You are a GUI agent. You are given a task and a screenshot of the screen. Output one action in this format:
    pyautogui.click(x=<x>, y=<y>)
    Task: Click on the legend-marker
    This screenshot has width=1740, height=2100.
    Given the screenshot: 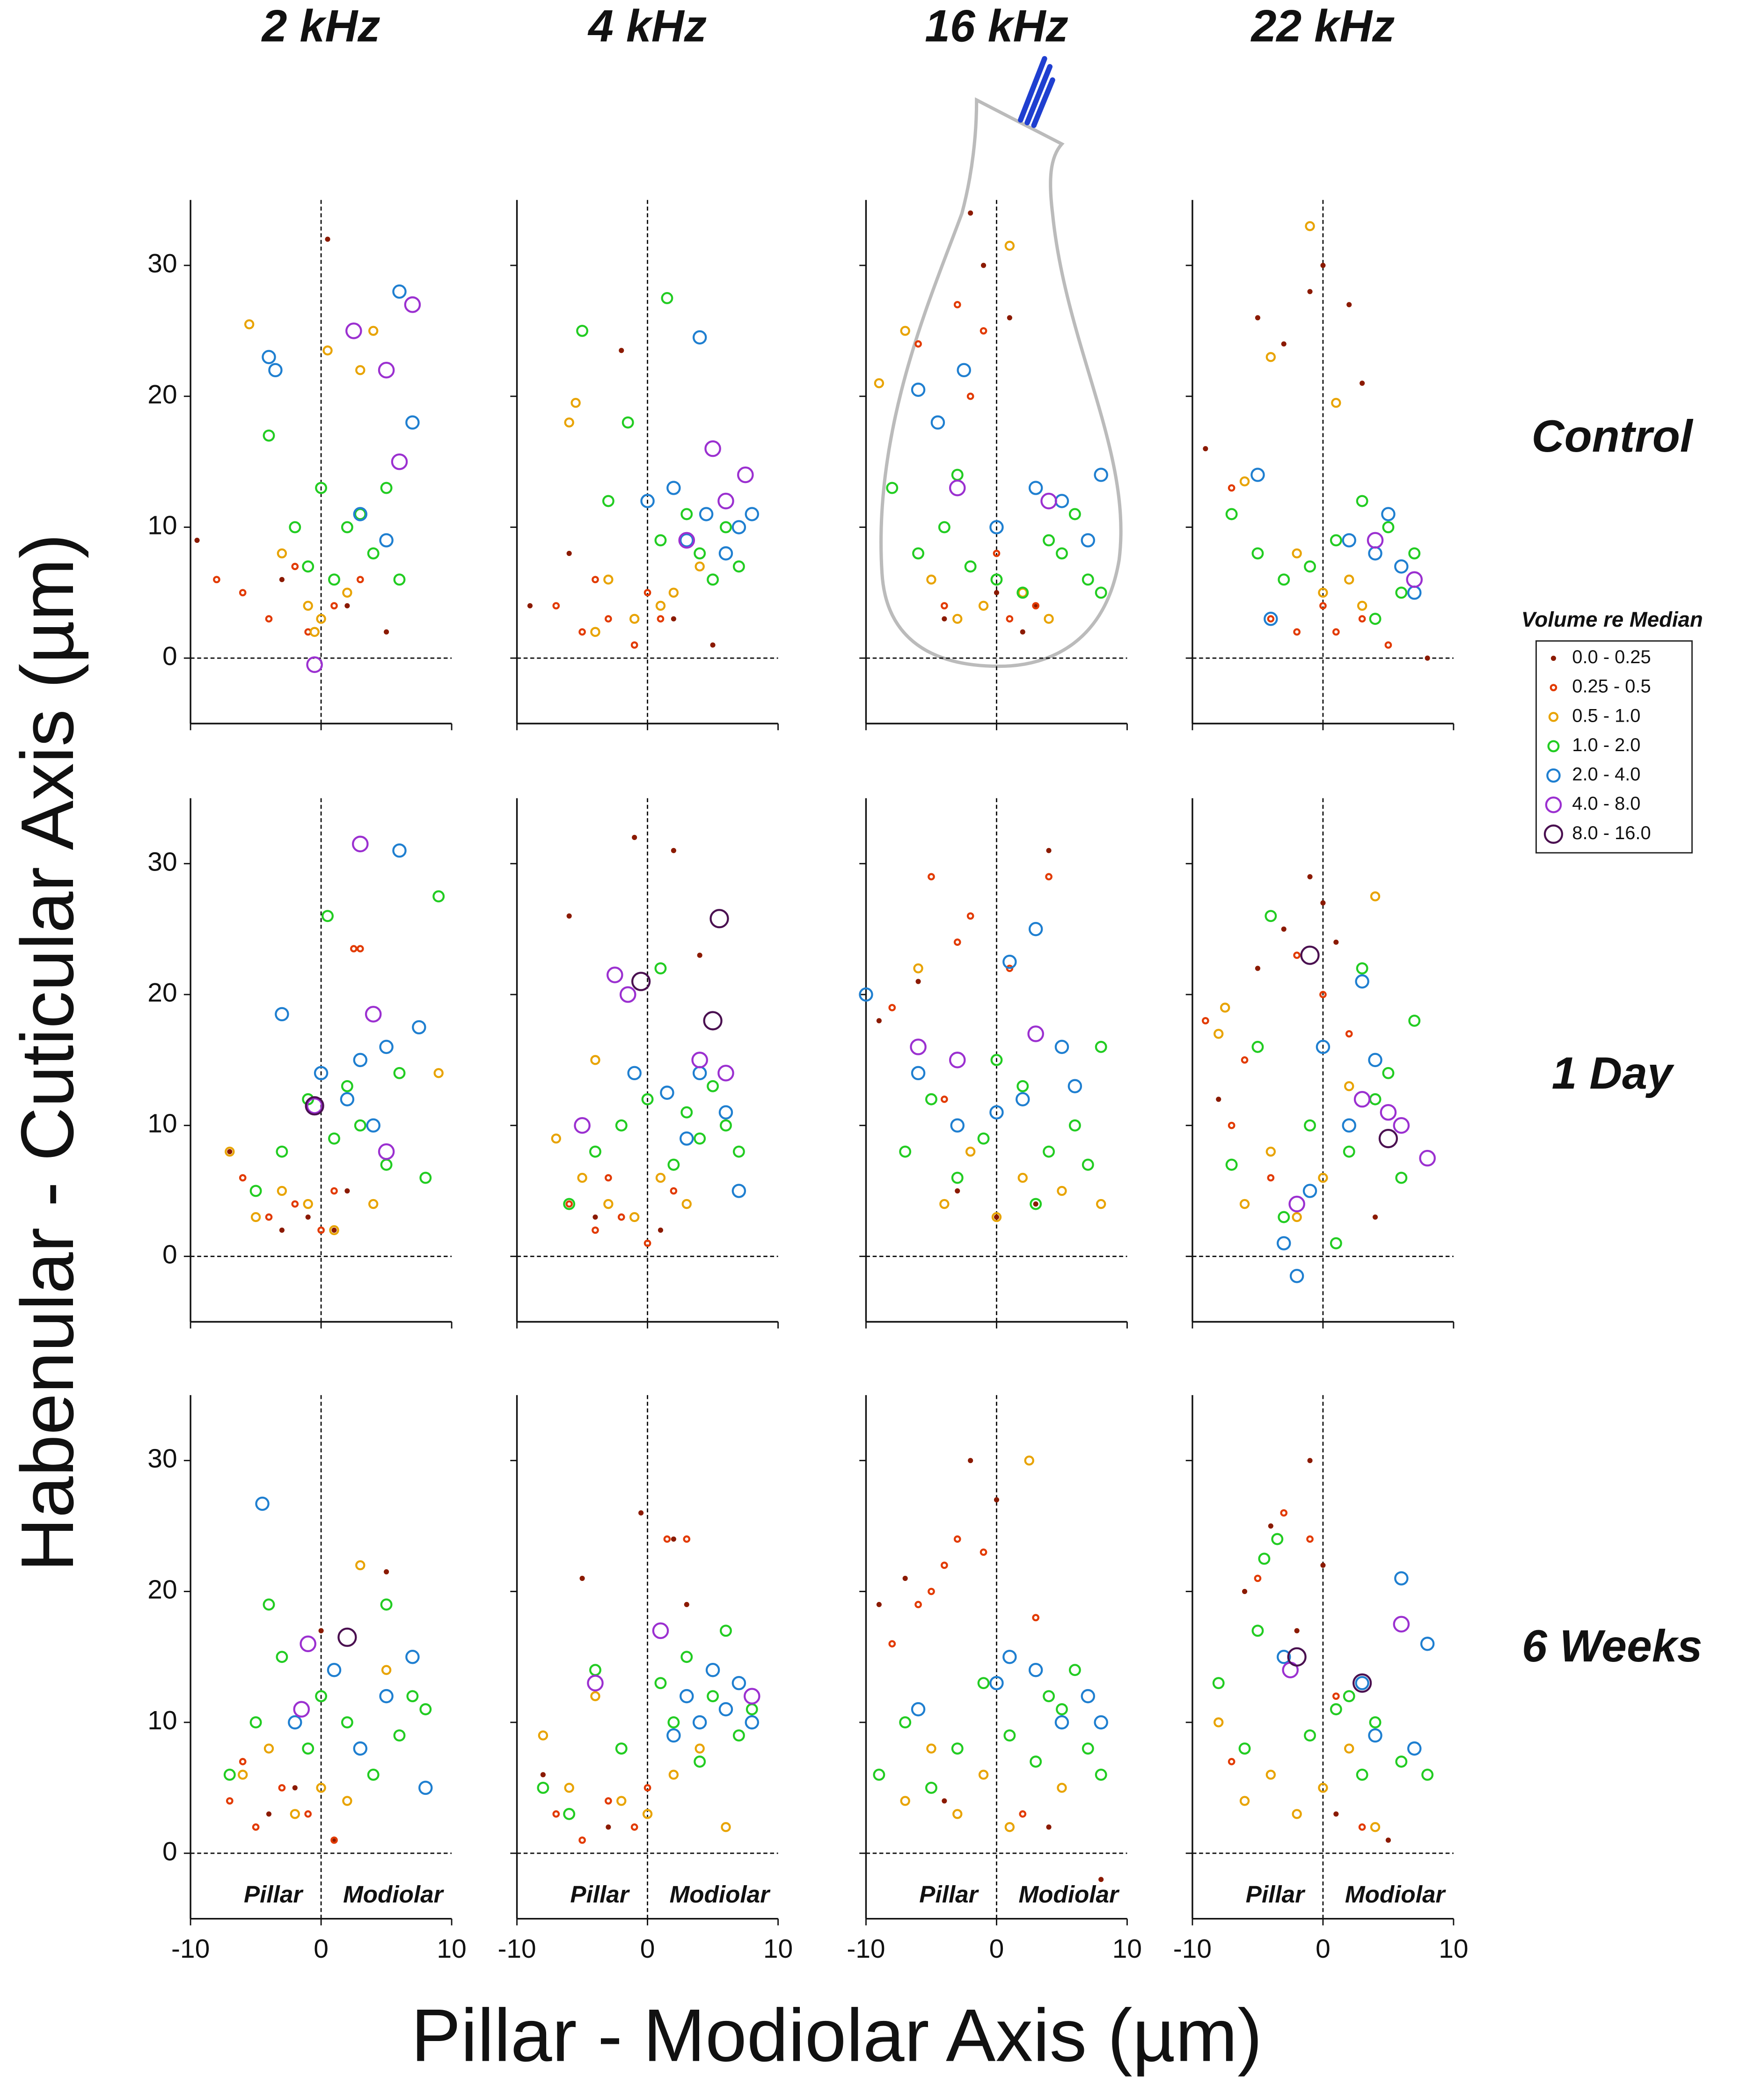 What is the action you would take?
    pyautogui.click(x=1553, y=775)
    